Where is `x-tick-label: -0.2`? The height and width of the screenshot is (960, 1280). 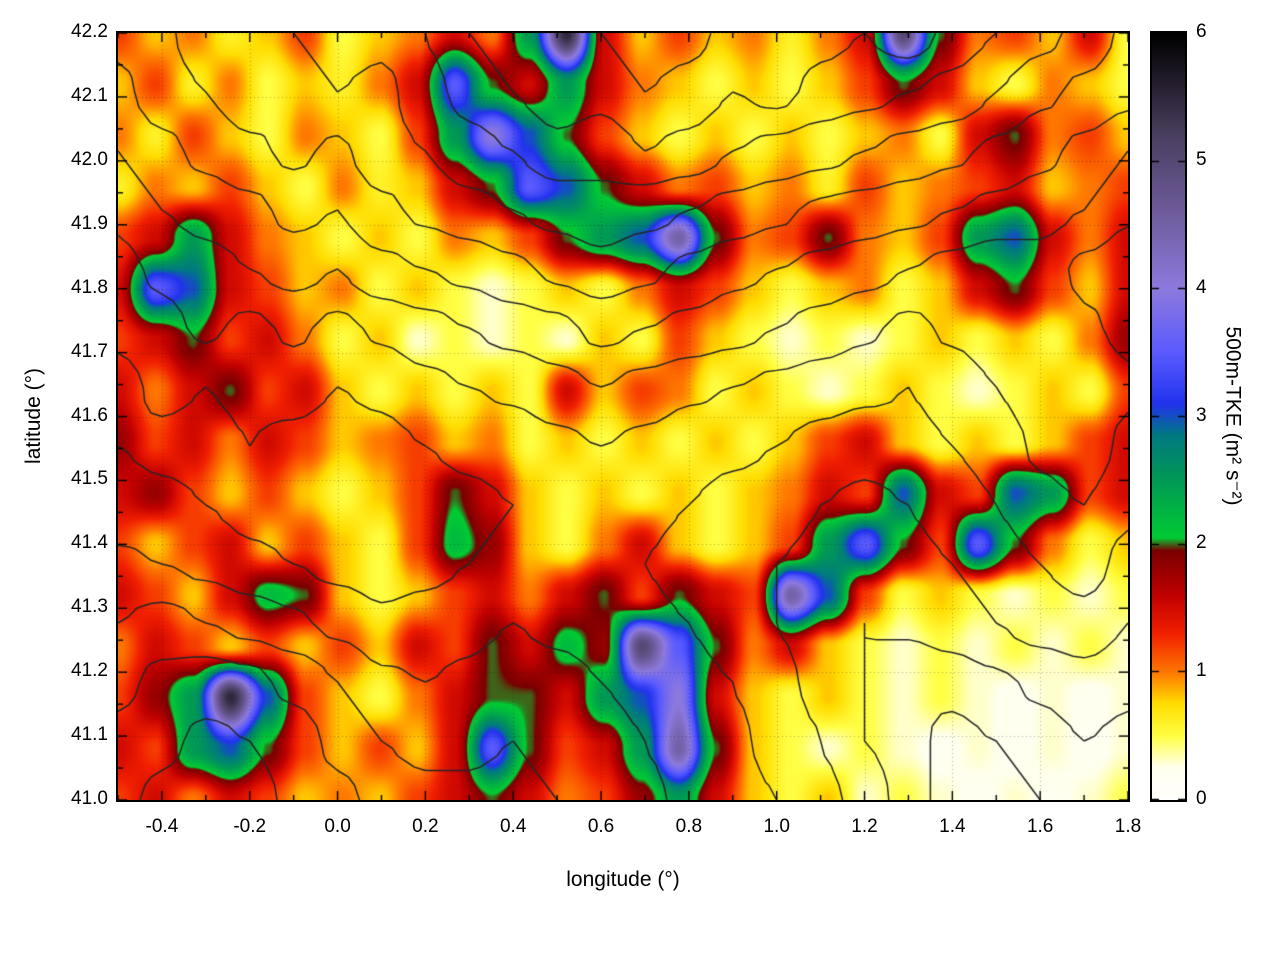 x-tick-label: -0.2 is located at coordinates (250, 826).